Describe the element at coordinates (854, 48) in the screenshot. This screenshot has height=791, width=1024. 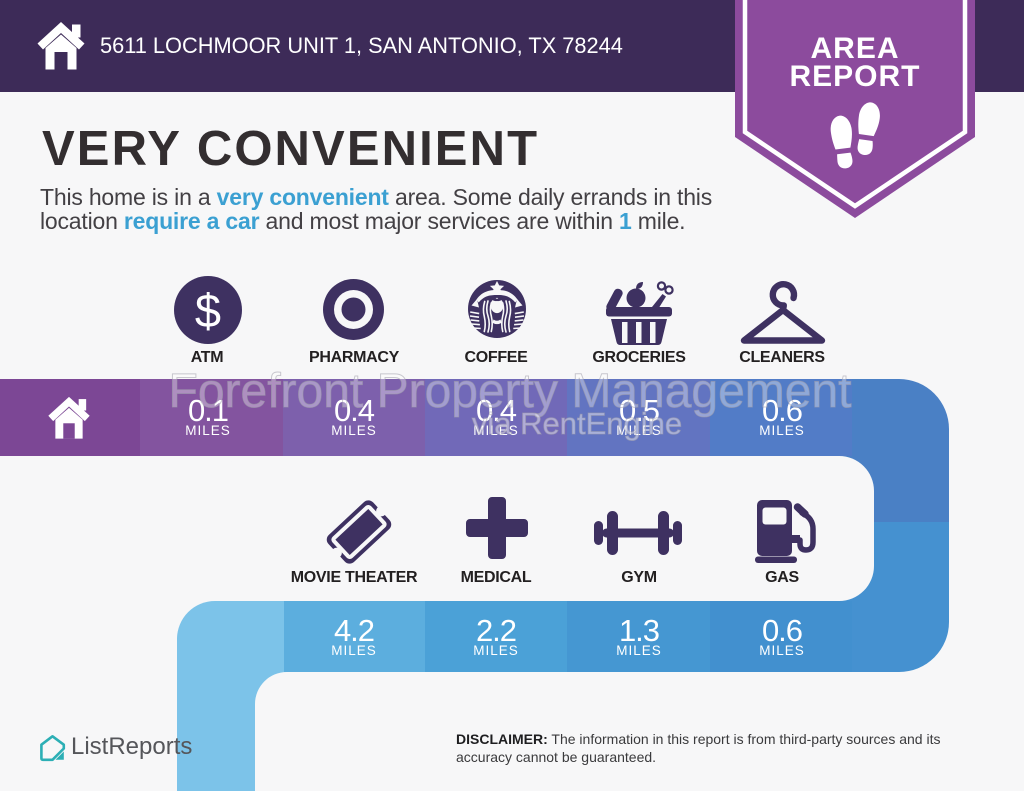
I see `svg-text: AREA` at that location.